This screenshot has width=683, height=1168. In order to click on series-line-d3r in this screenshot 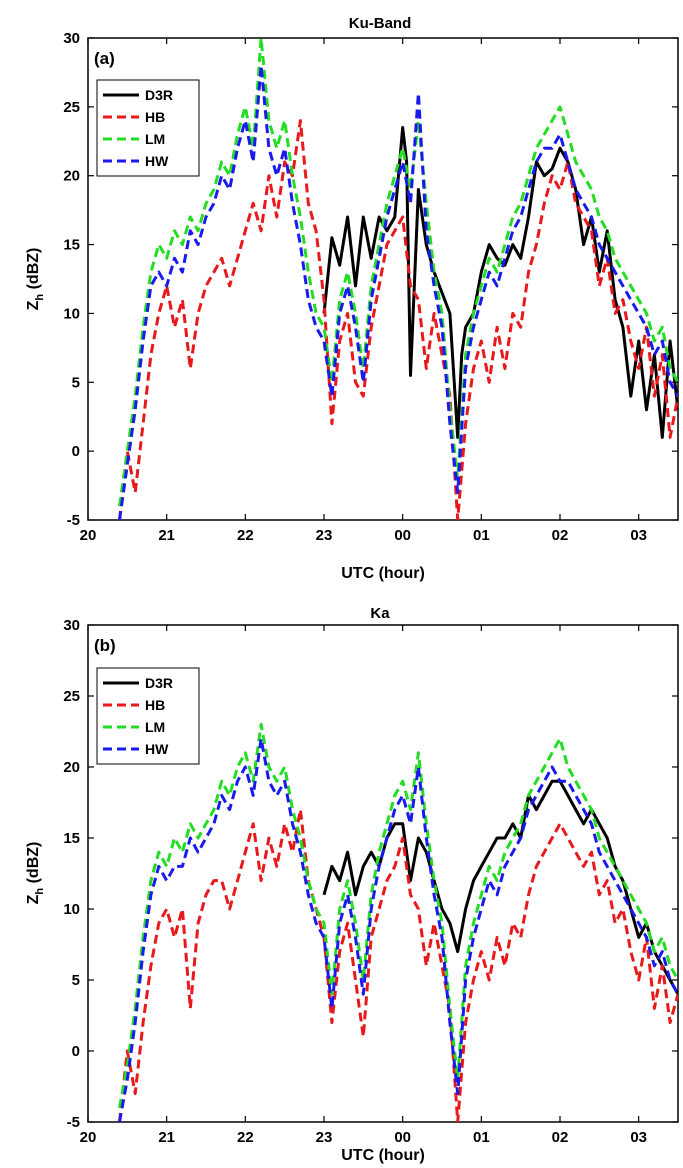, I will do `click(500, 282)`.